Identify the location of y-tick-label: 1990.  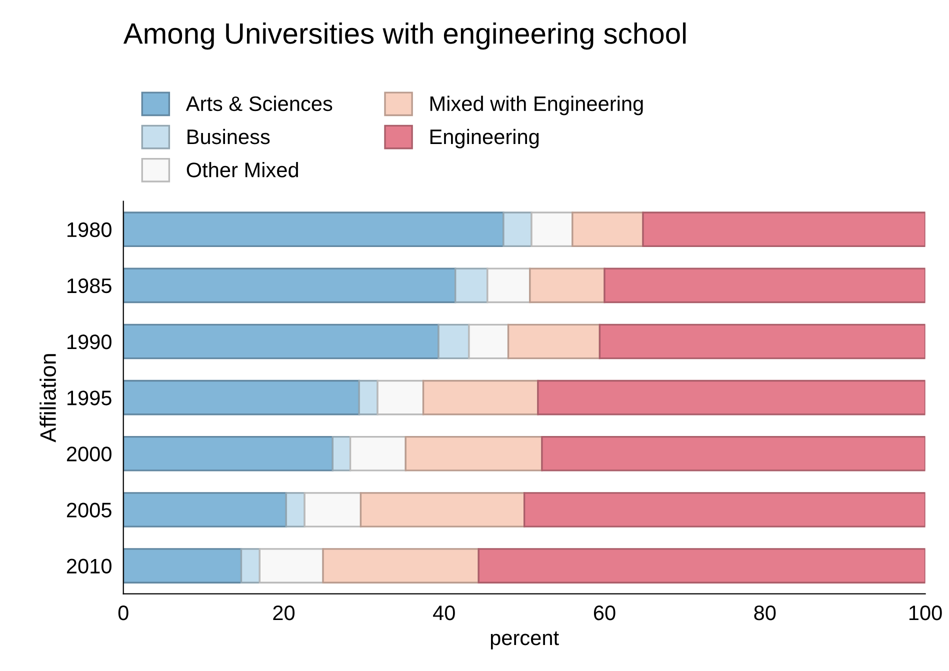
(90, 342).